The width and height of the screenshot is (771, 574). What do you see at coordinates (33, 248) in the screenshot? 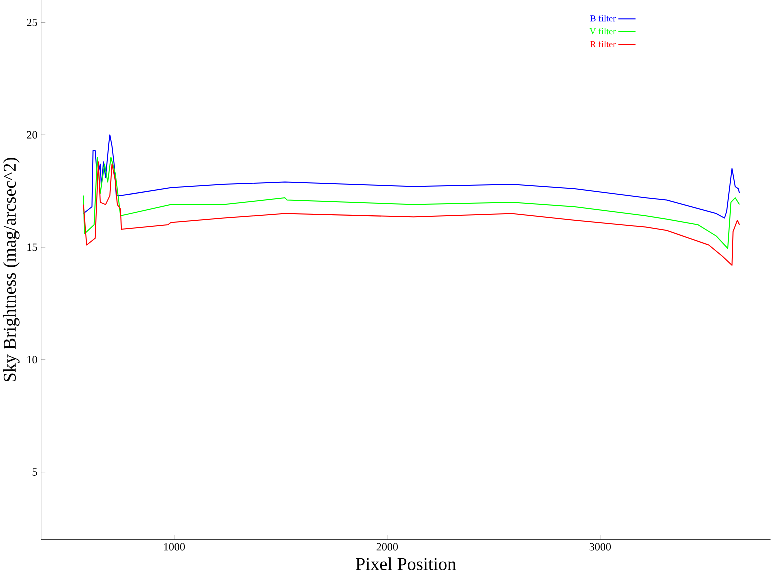
I see `y-tick-label: 15` at bounding box center [33, 248].